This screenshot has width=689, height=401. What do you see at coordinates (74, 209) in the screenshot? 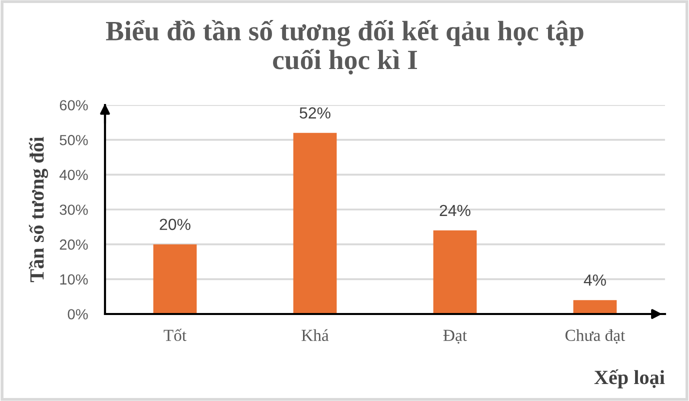
I see `y-tick-label: 30%` at bounding box center [74, 209].